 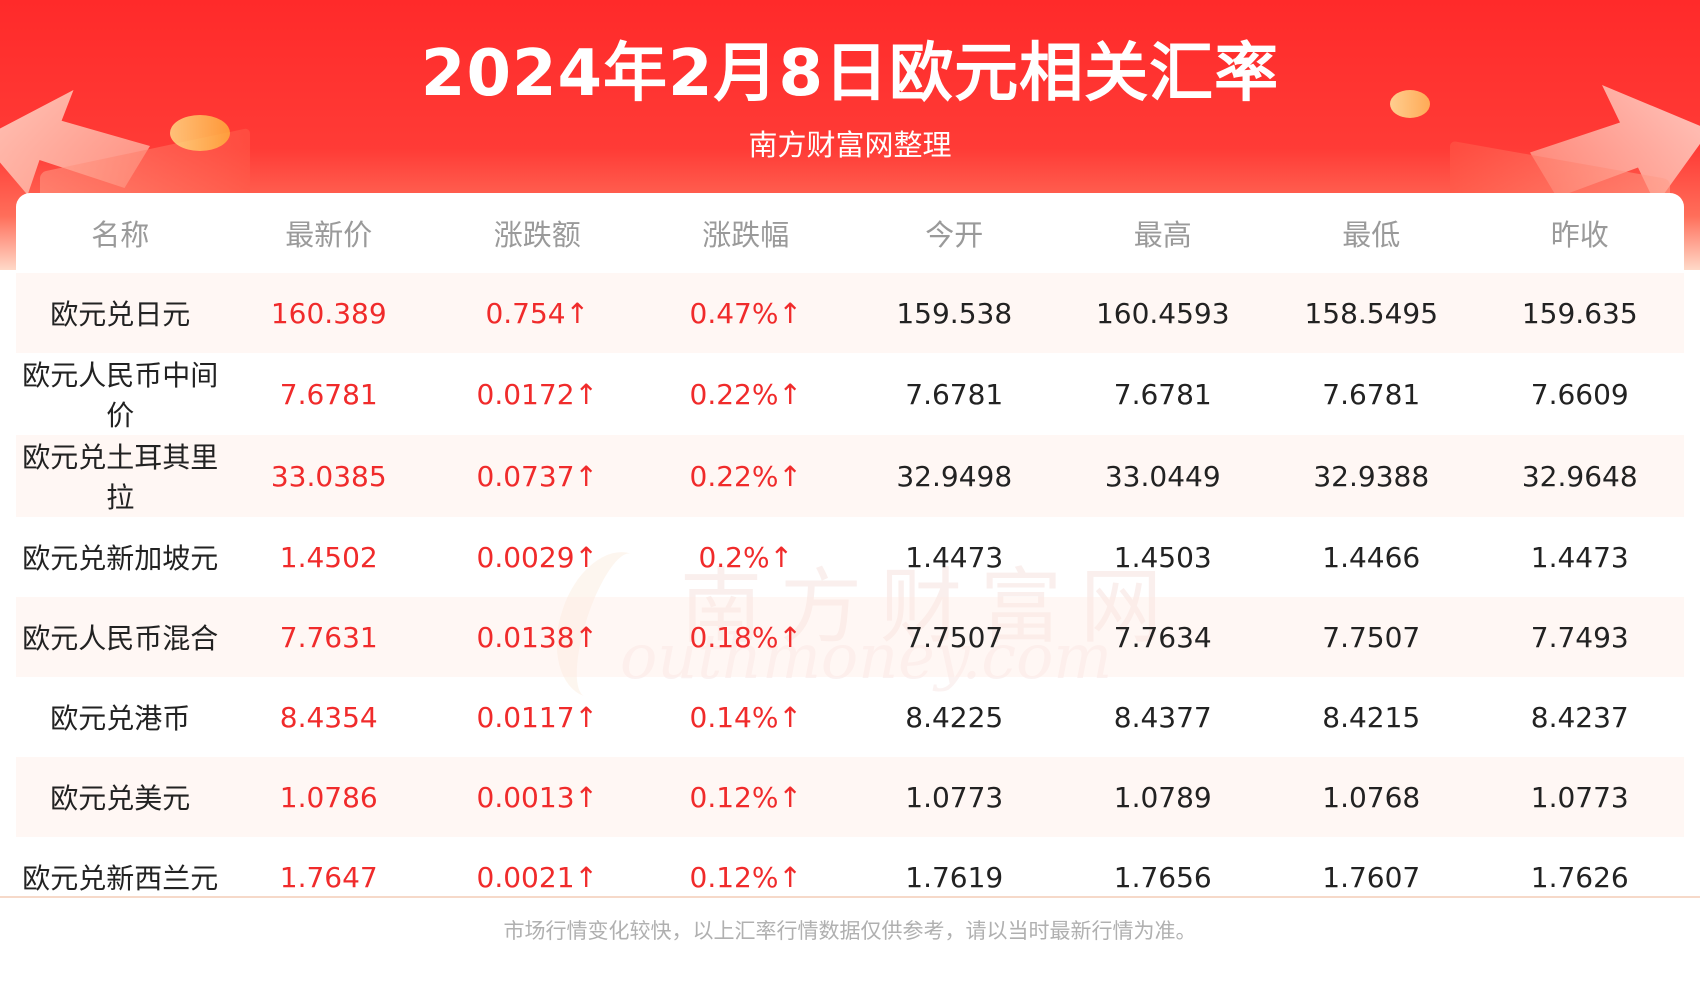 What do you see at coordinates (850, 931) in the screenshot?
I see `disclaimer-text: 市场行情变化较快，以上汇率行情数据仅供参考，请以当时最新行情为准。` at bounding box center [850, 931].